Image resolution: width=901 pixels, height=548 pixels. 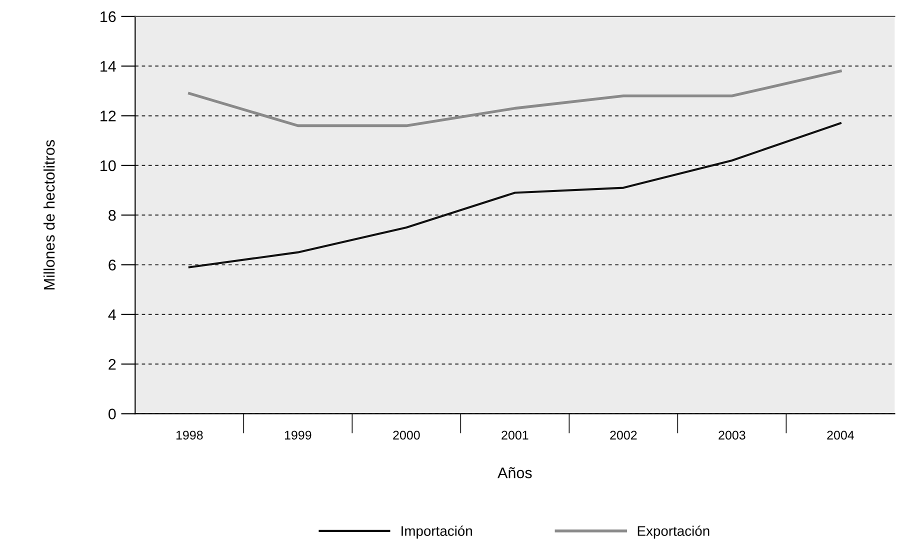 I want to click on x-tick-label: 2004, so click(x=840, y=435).